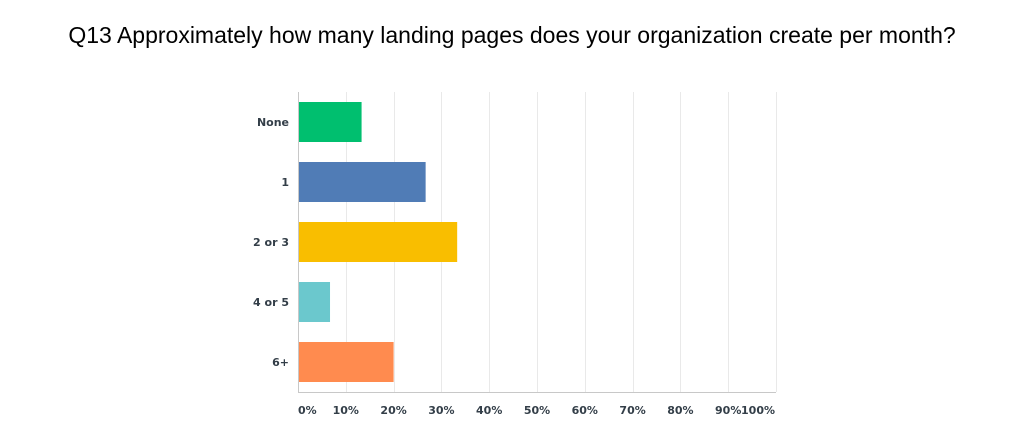 The width and height of the screenshot is (1024, 445). Describe the element at coordinates (758, 410) in the screenshot. I see `x-tick-label: 100%` at that location.